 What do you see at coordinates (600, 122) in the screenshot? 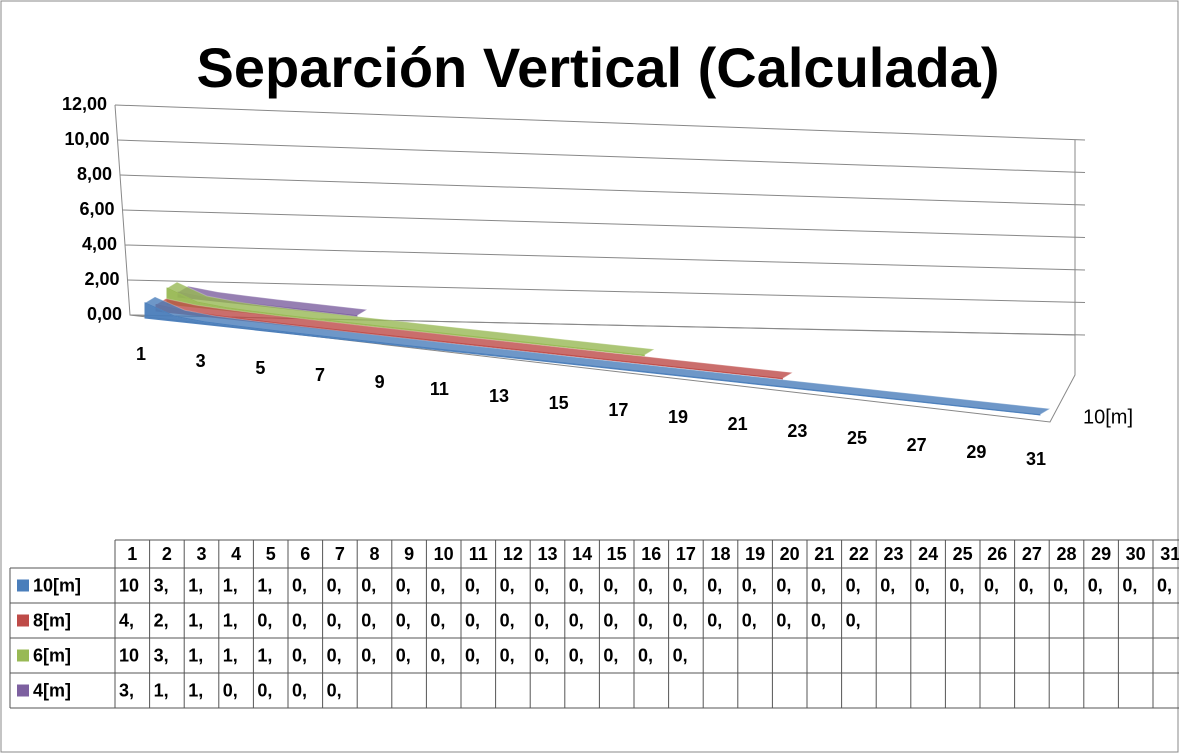
I see `grid-line` at bounding box center [600, 122].